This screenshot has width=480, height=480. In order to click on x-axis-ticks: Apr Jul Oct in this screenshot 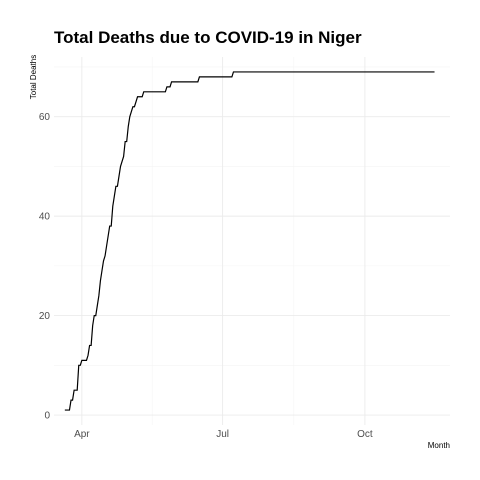, I will do `click(223, 434)`.